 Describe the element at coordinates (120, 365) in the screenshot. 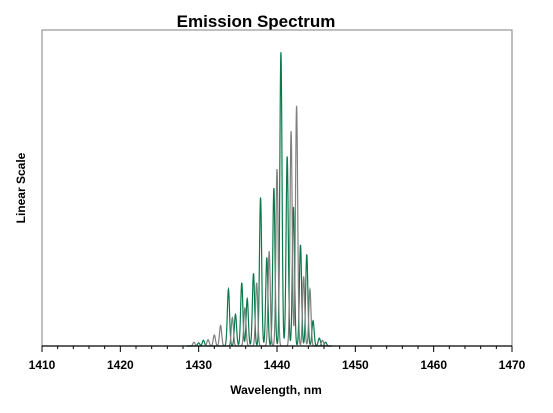

I see `x-tick-label: 1420` at that location.